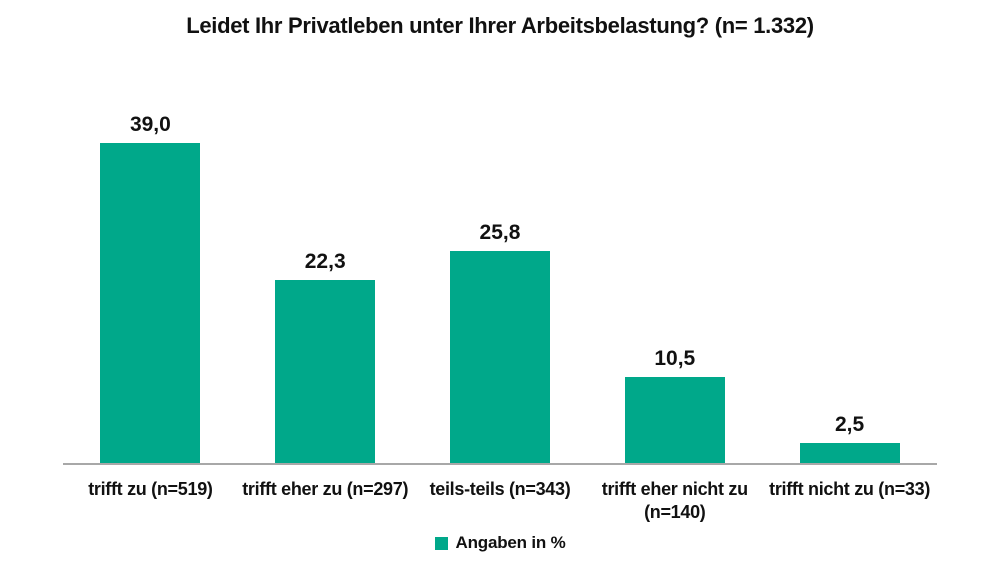  What do you see at coordinates (675, 512) in the screenshot?
I see `category-label-line: (n=140)` at bounding box center [675, 512].